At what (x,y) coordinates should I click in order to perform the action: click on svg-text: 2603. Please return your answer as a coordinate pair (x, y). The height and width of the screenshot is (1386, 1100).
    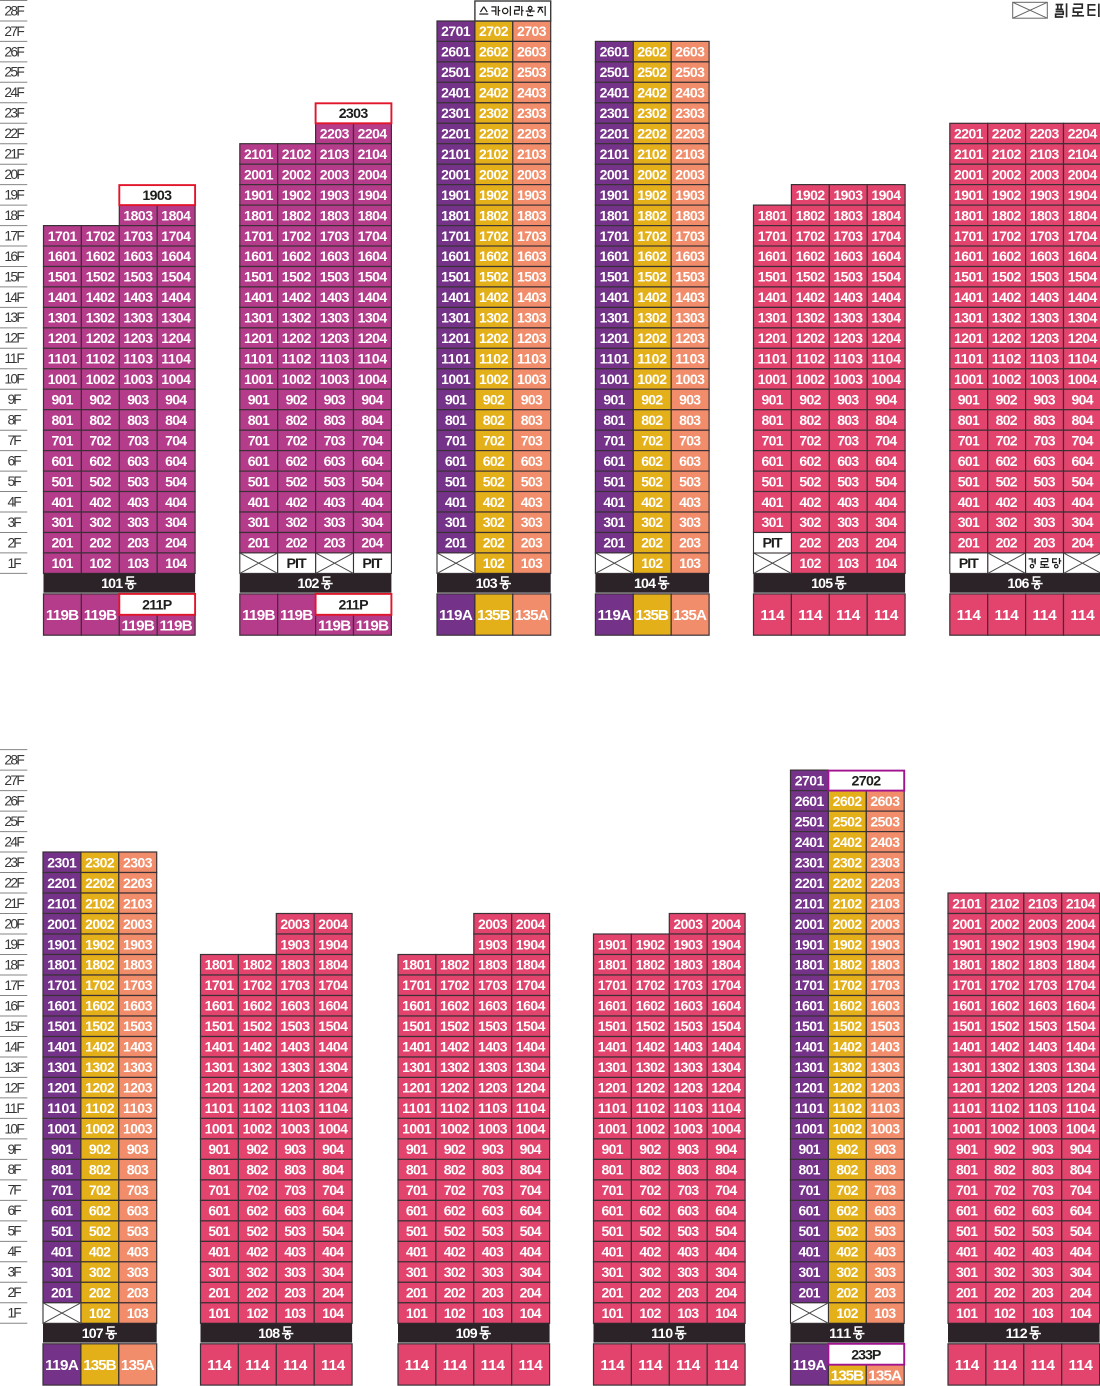
    Looking at the image, I should click on (885, 801).